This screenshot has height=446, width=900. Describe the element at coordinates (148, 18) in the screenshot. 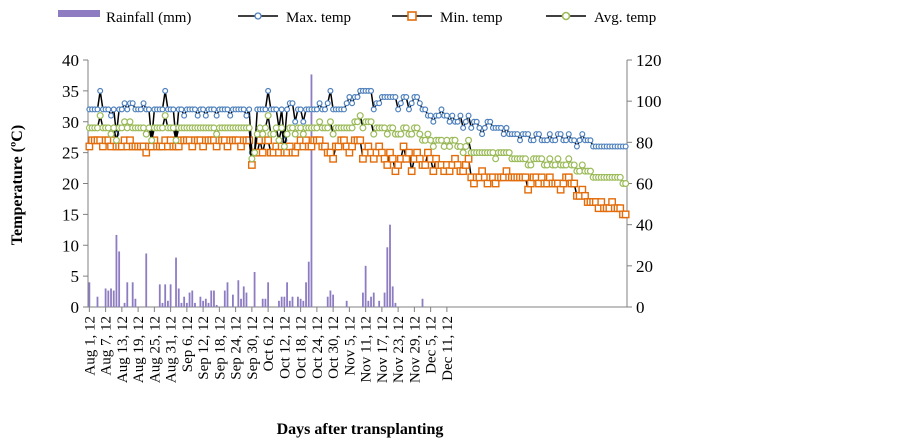

I see `legend-rainfall-label: Rainfall (mm)` at that location.